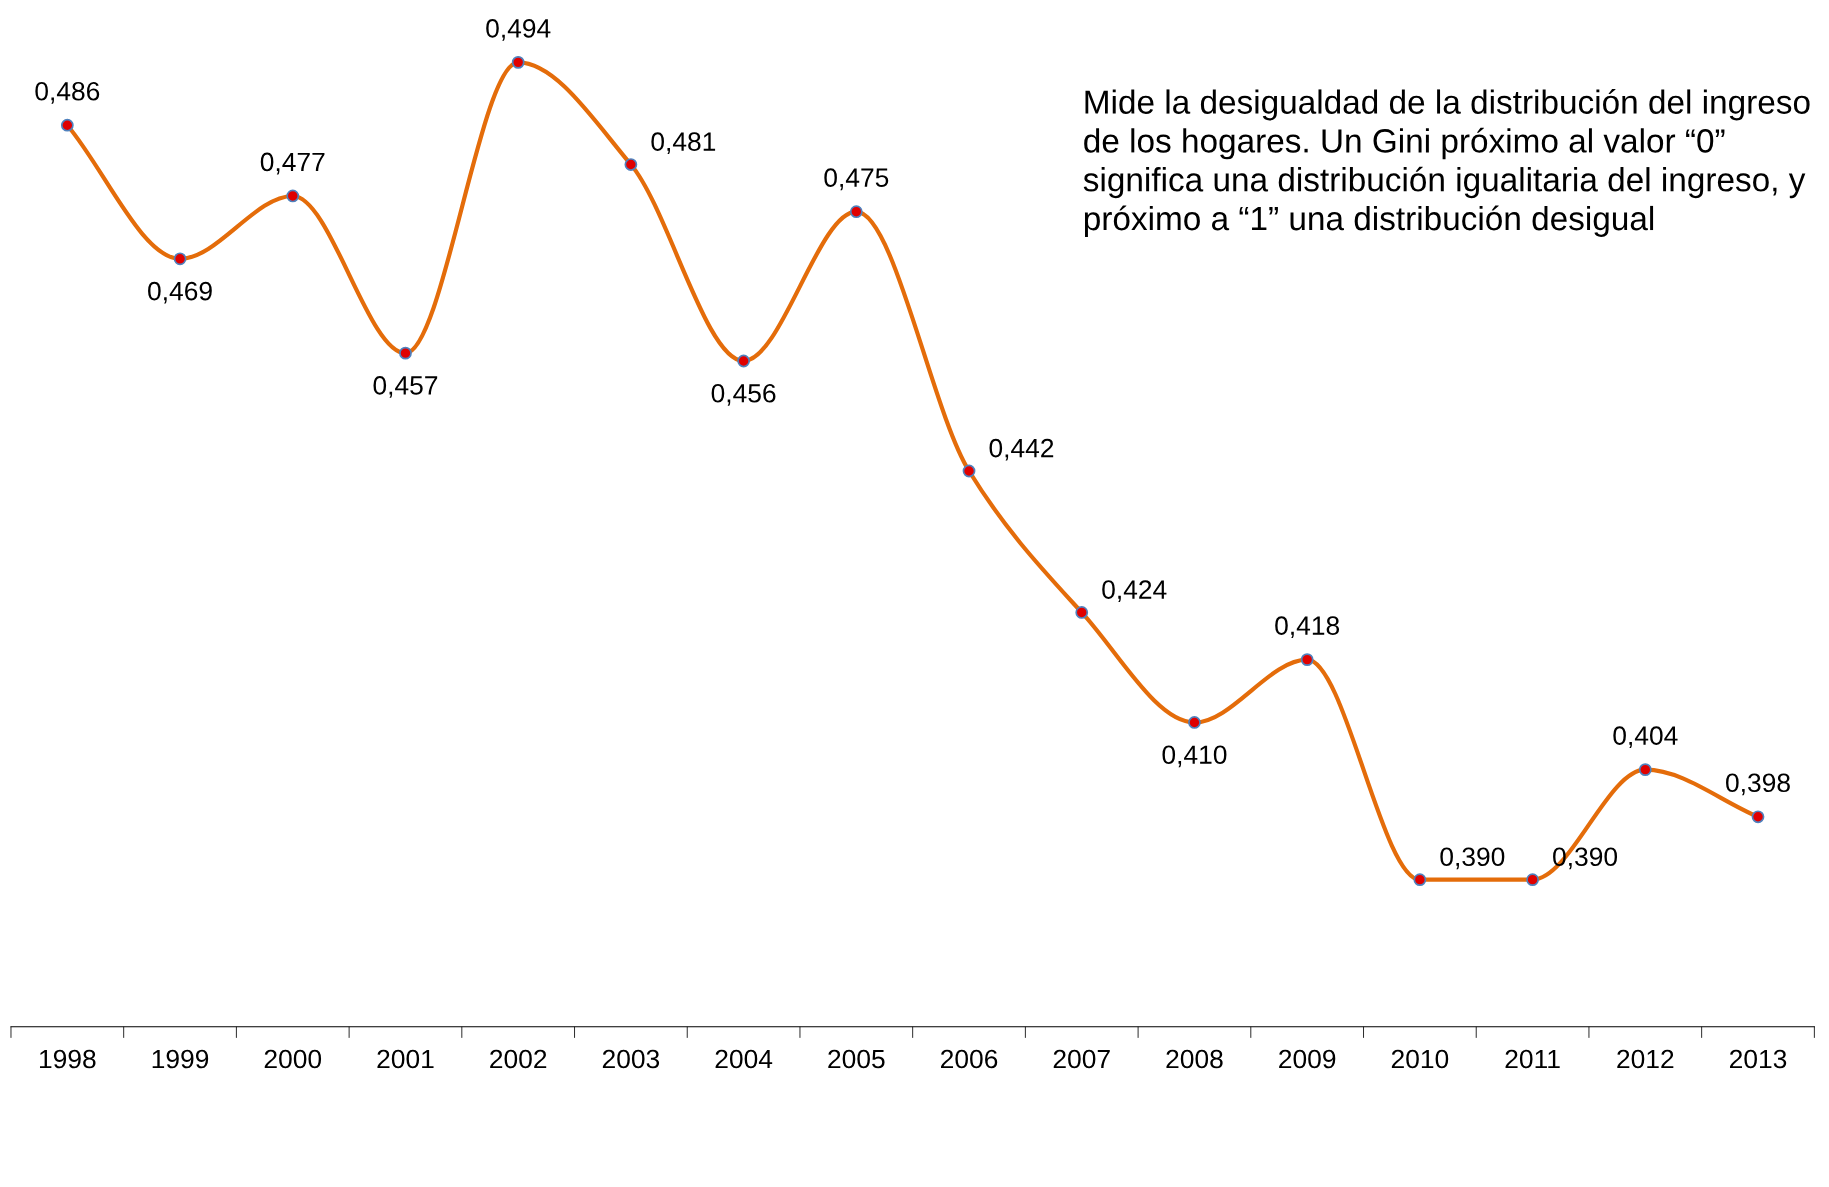  Describe the element at coordinates (292, 163) in the screenshot. I see `data-label: 0,477` at that location.